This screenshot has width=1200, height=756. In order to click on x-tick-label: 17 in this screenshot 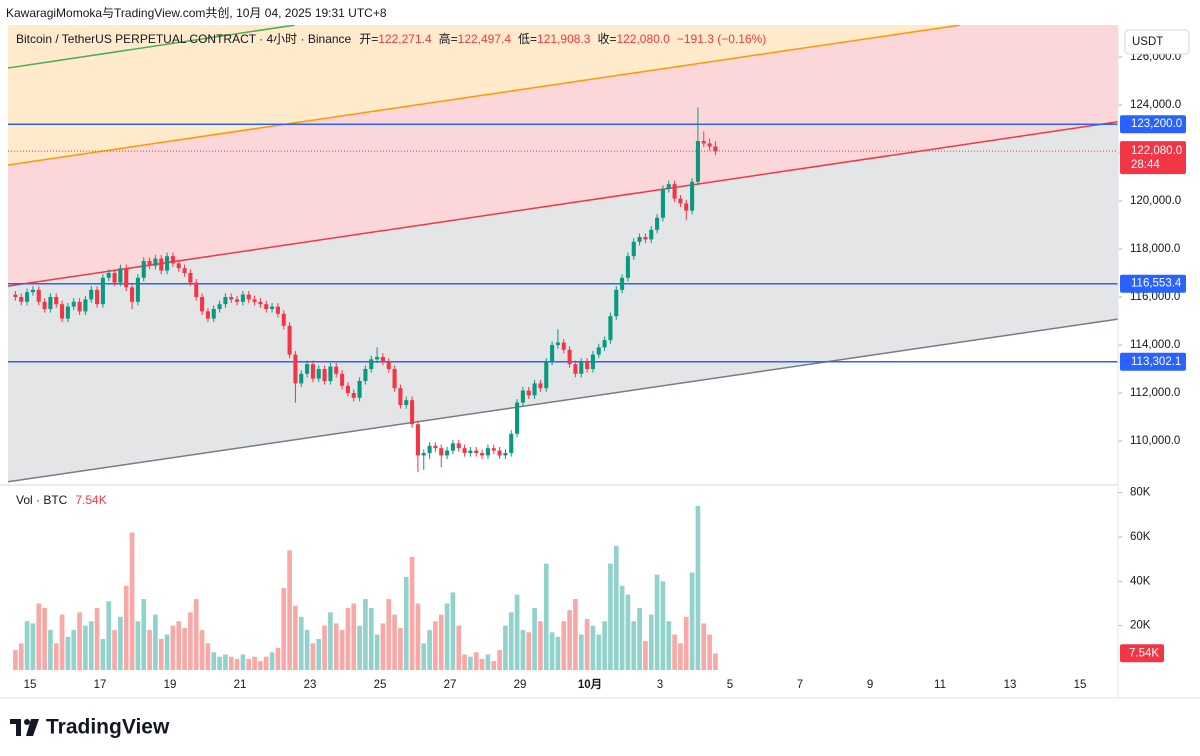, I will do `click(100, 685)`.